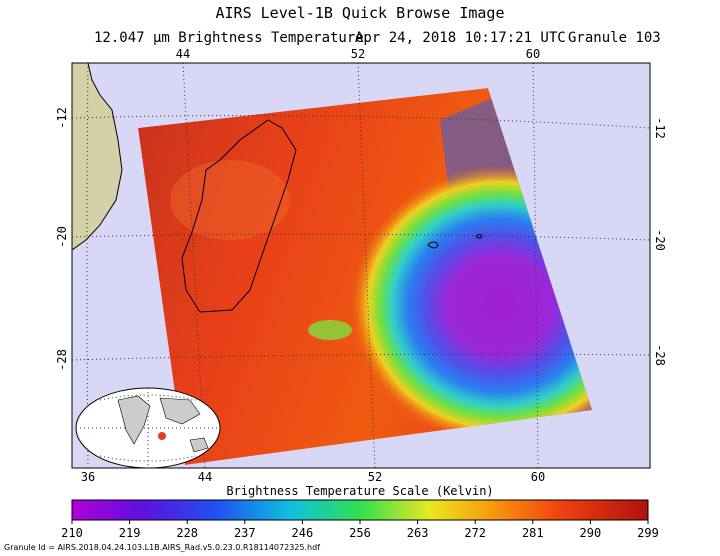 Image resolution: width=720 pixels, height=556 pixels. I want to click on colorbar-ticks: 210 219 228 237 246 256 263 272 281 290 299, so click(360, 530).